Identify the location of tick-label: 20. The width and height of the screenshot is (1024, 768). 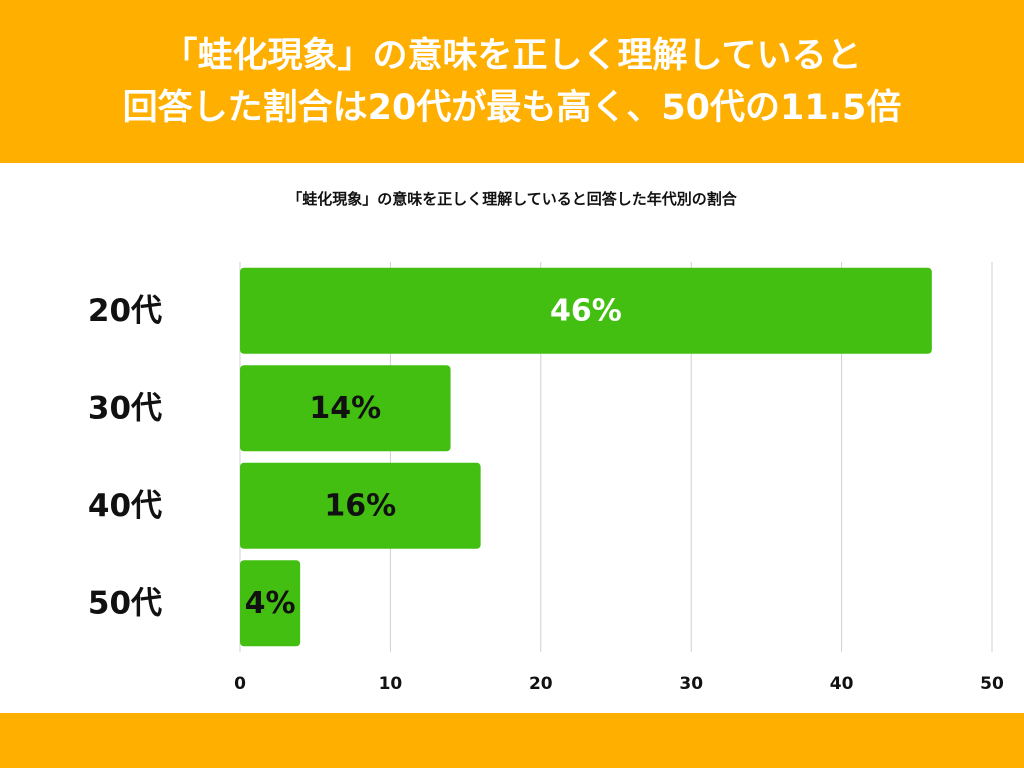
(541, 684).